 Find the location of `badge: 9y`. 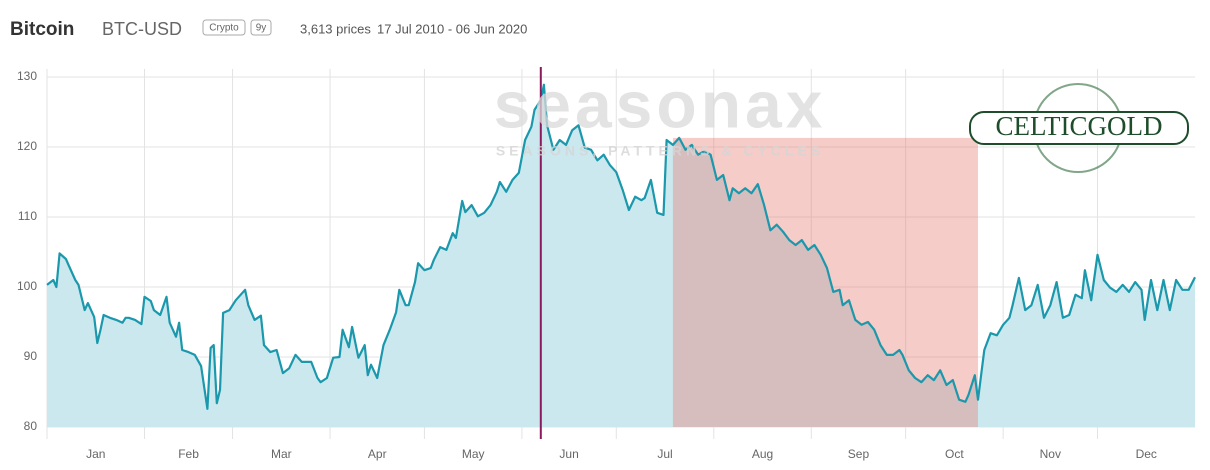

badge: 9y is located at coordinates (261, 28).